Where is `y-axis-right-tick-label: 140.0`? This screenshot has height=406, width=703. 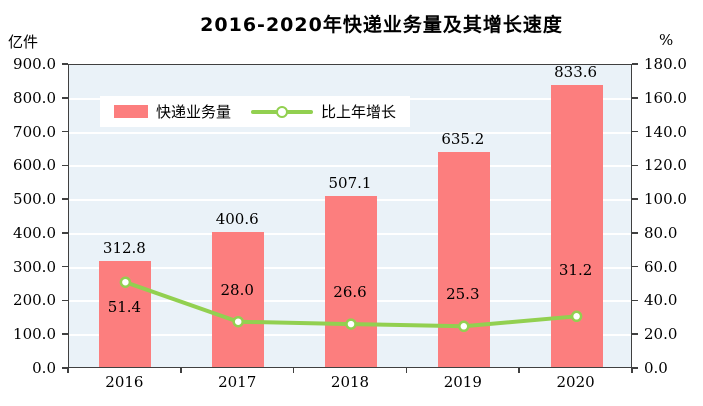 y-axis-right-tick-label: 140.0 is located at coordinates (665, 131).